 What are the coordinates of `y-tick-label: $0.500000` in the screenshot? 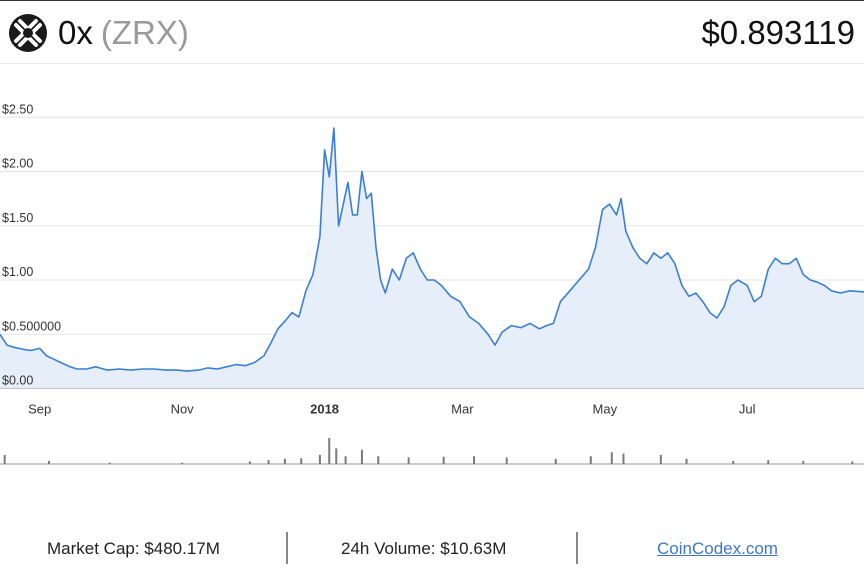 It's located at (31, 326).